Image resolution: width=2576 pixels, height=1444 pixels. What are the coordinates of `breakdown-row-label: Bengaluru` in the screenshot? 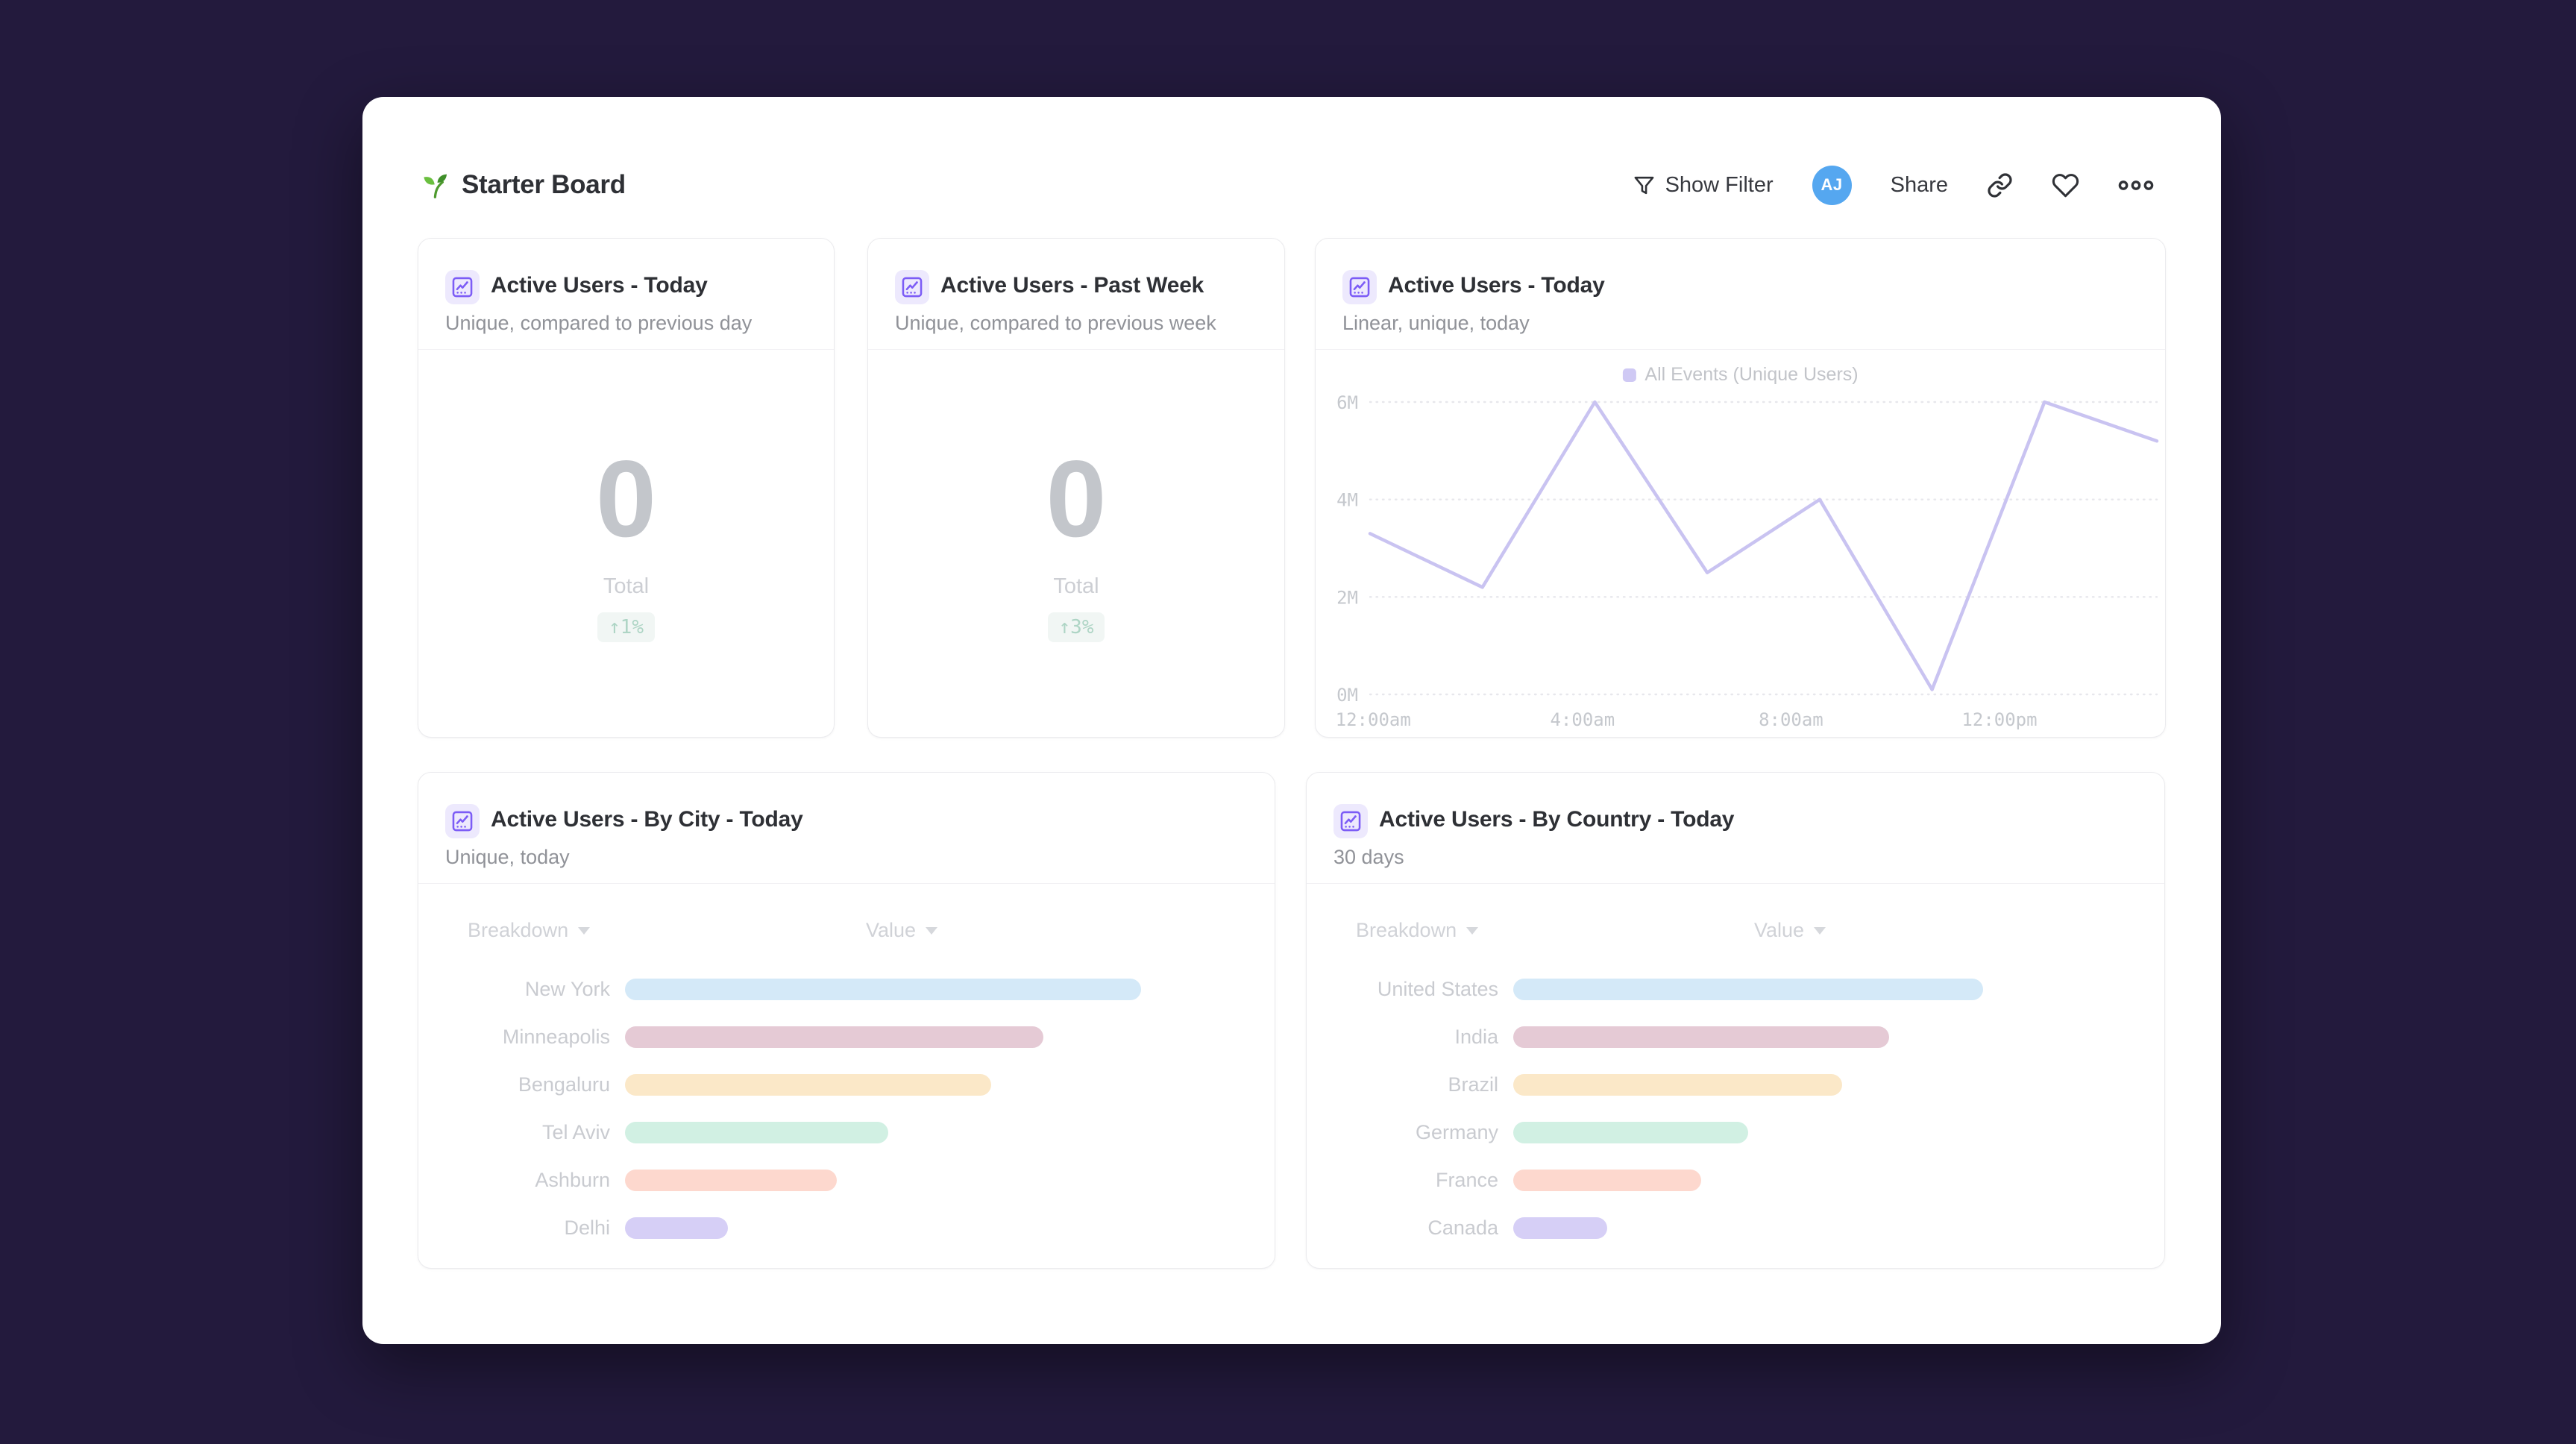 It's located at (564, 1084).